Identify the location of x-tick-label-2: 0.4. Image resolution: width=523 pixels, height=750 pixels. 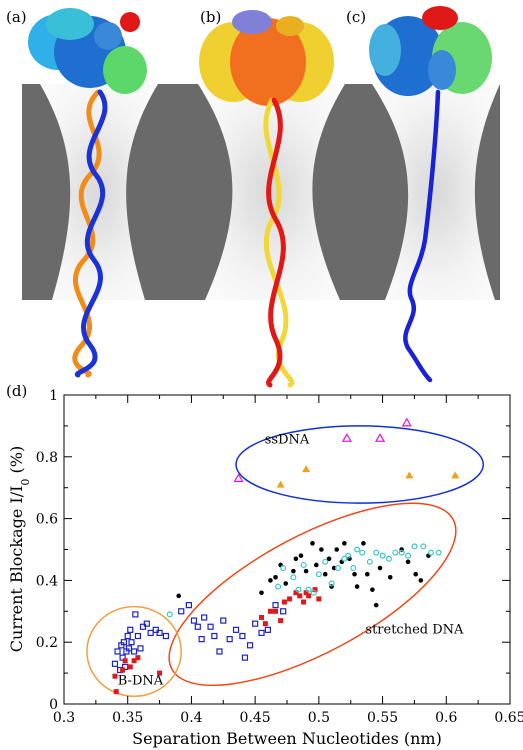
(191, 718).